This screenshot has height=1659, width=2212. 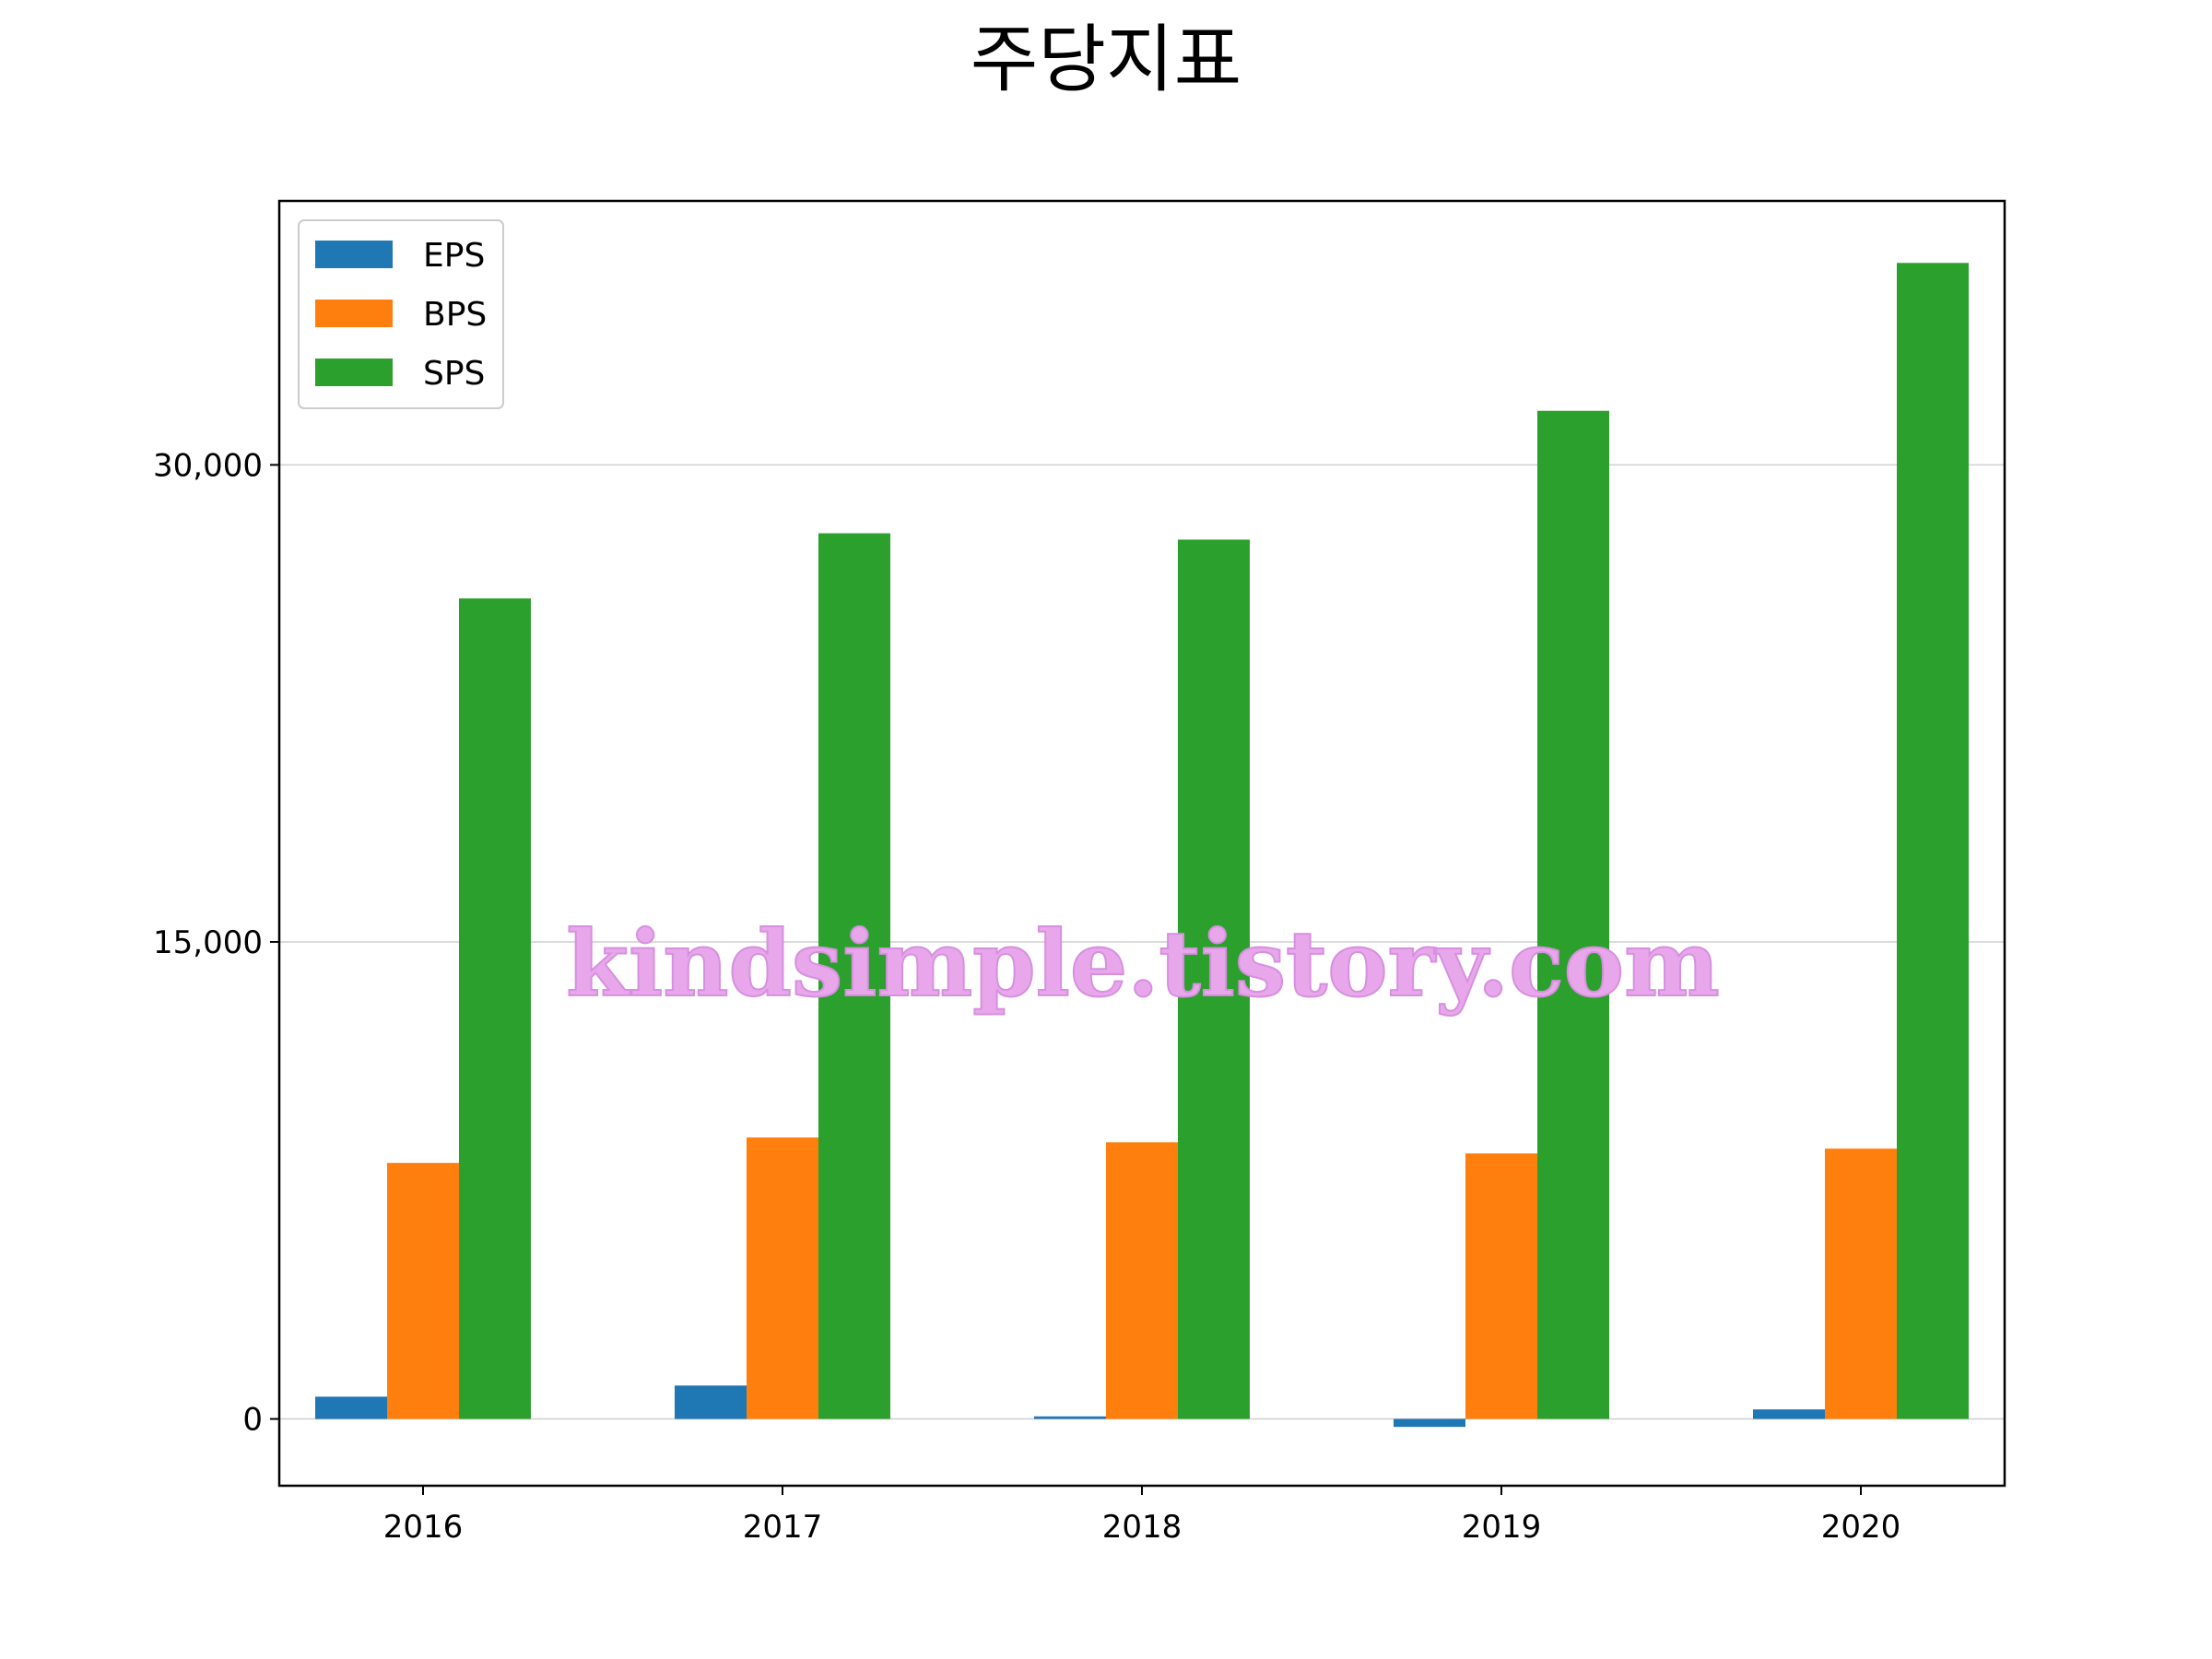 I want to click on legend: EPS BPS SPS, so click(x=401, y=314).